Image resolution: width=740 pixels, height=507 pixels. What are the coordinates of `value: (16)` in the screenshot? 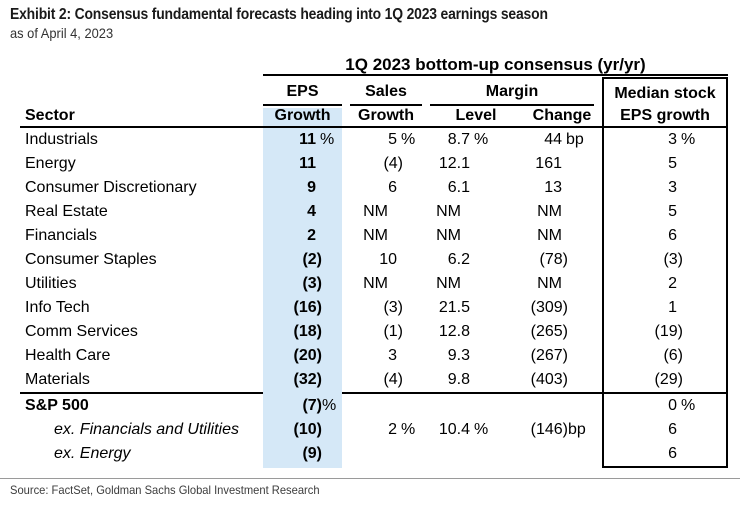 It's located at (307, 307).